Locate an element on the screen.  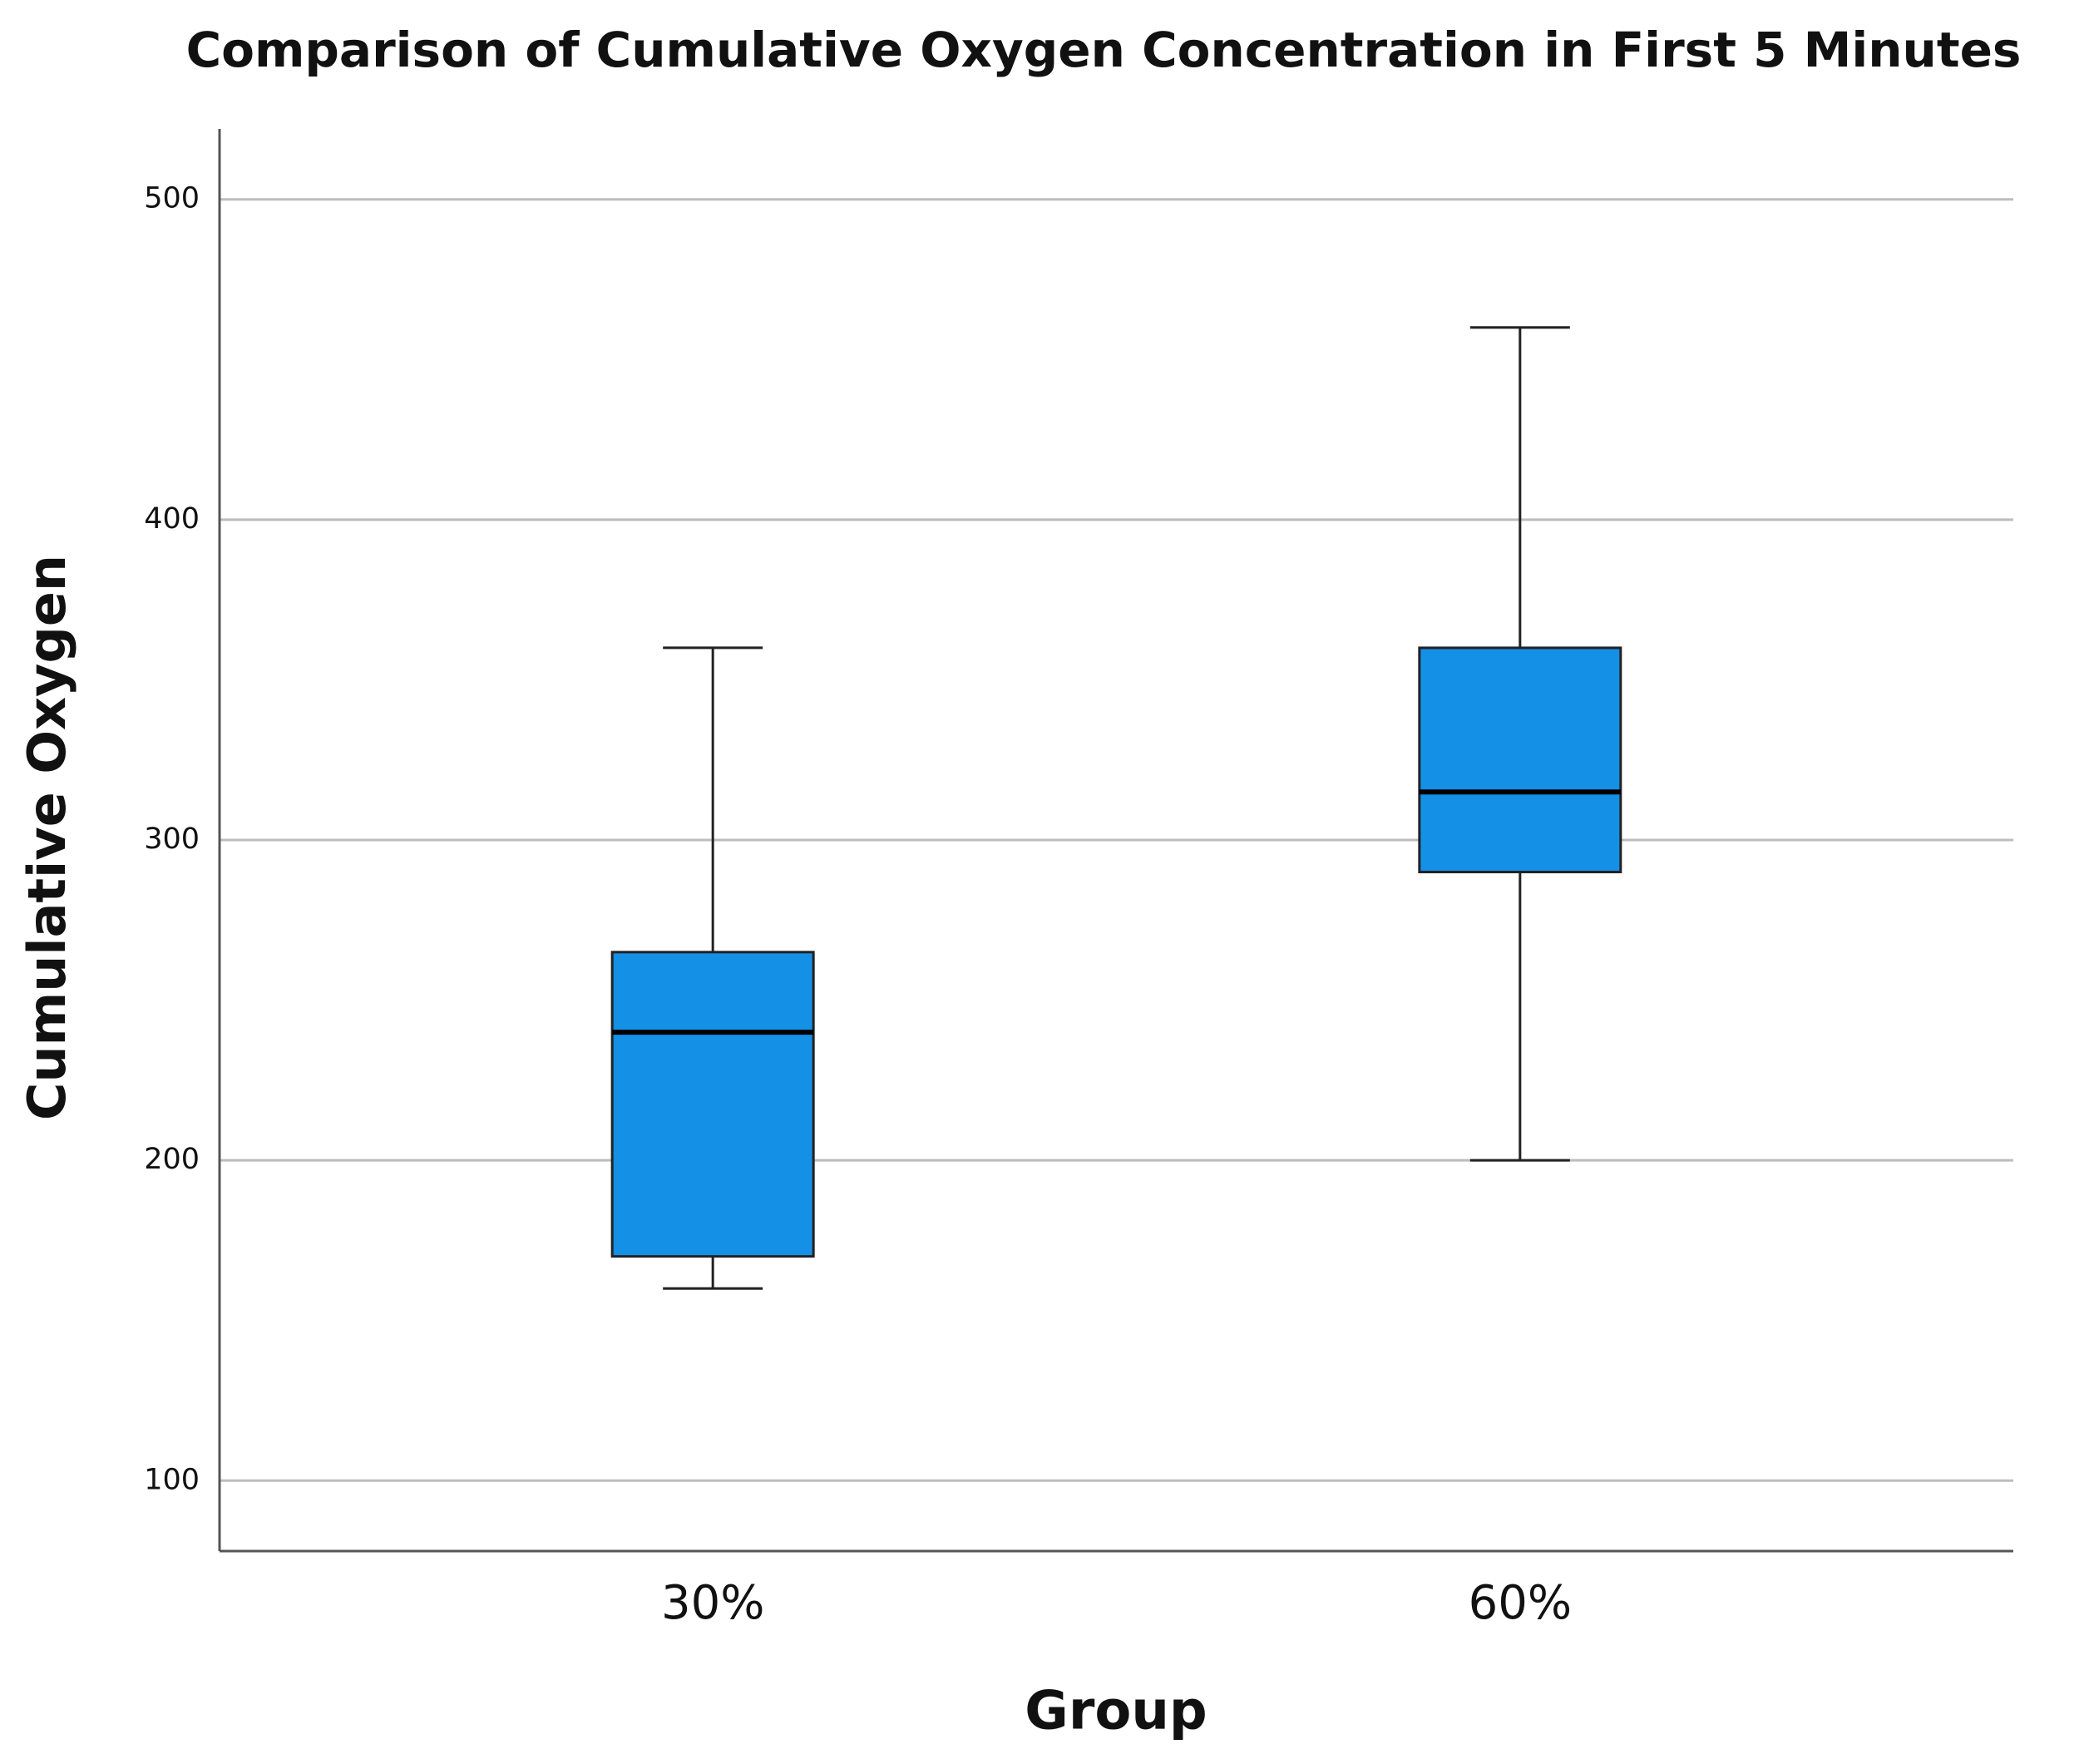
x-axis-title: Group is located at coordinates (1116, 1711).